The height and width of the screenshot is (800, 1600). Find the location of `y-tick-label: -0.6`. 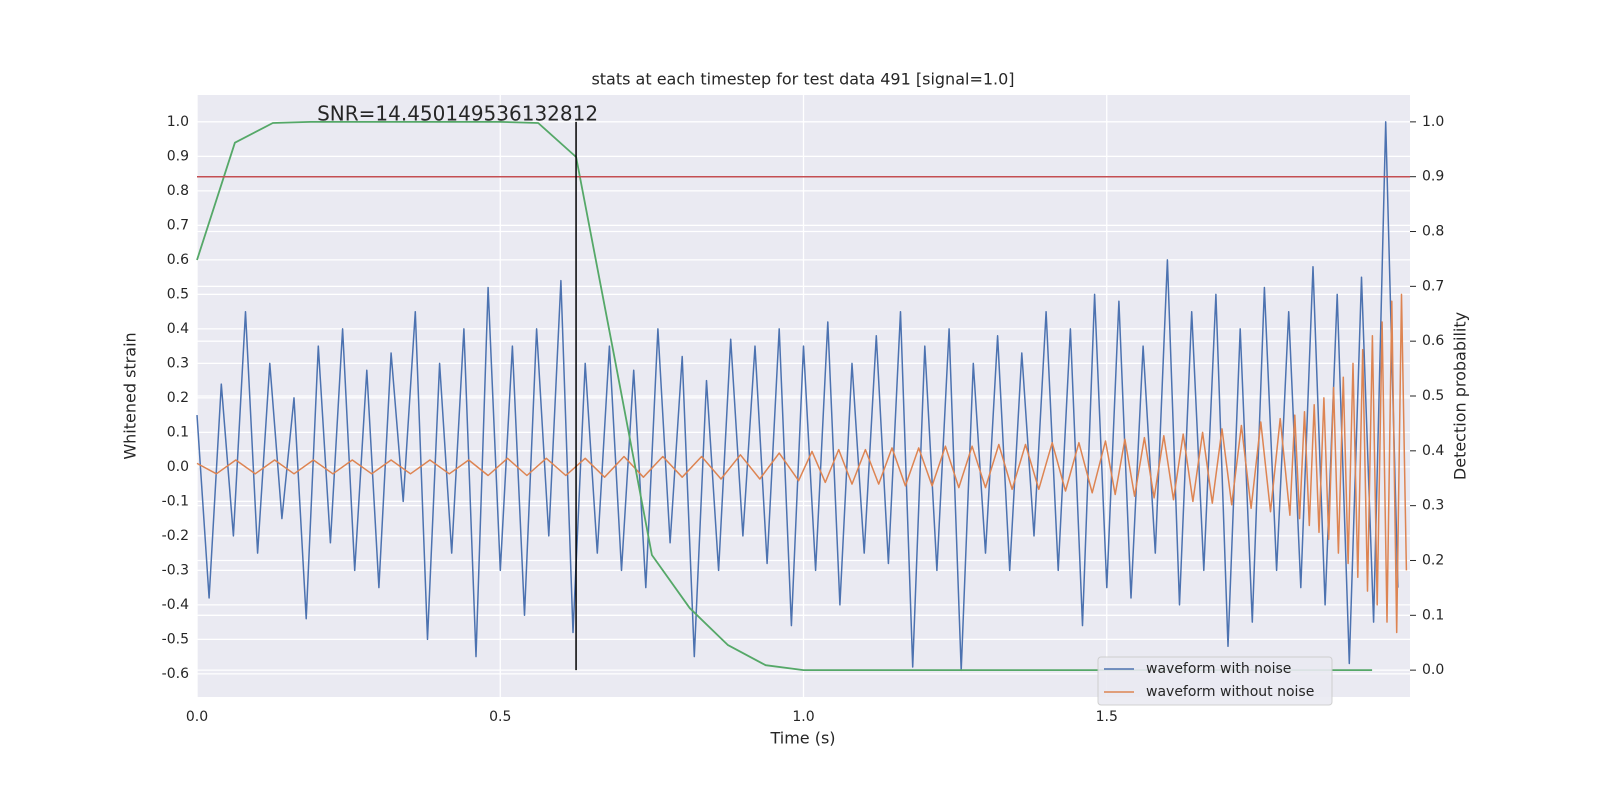

y-tick-label: -0.6 is located at coordinates (175, 674).